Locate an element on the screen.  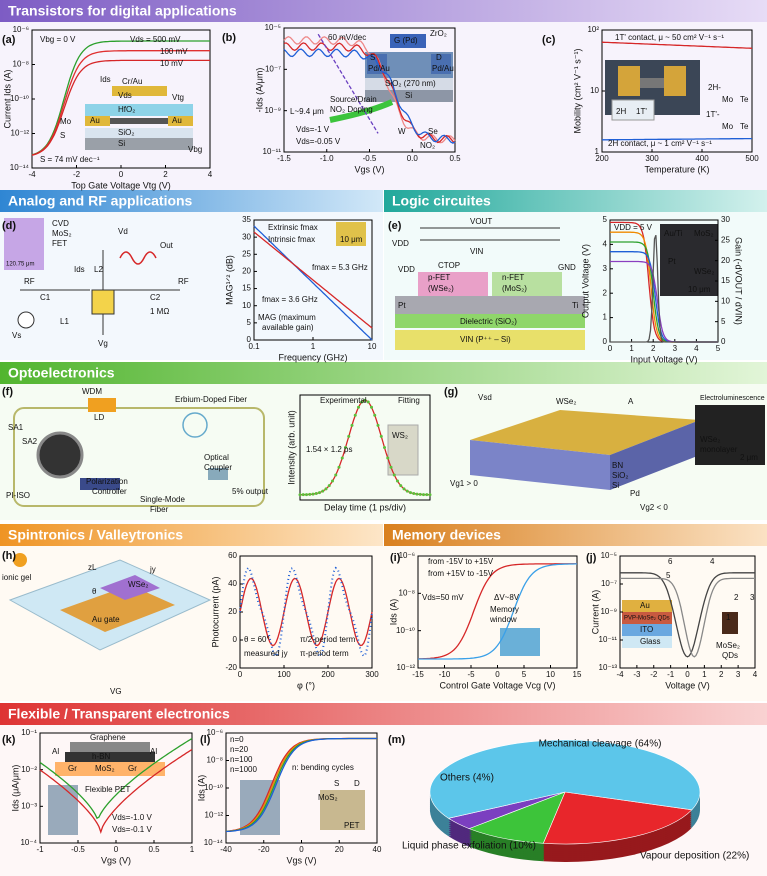
y-tick-label: 10⁻⁷ is located at coordinates (609, 583).